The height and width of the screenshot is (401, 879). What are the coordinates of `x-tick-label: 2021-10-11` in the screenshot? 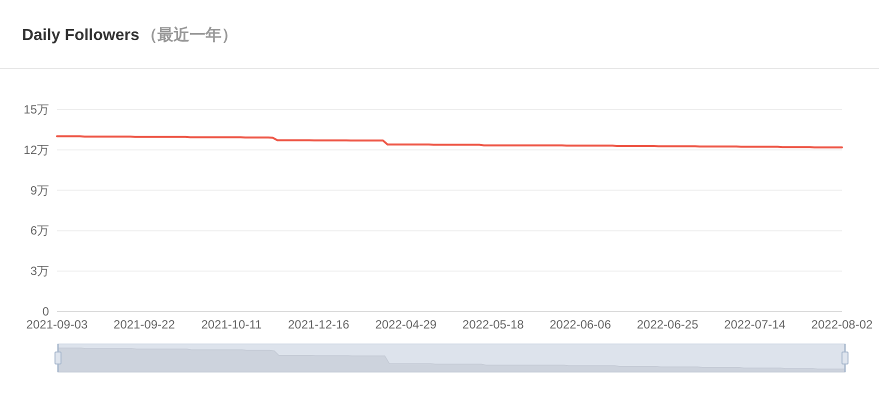 It's located at (231, 325).